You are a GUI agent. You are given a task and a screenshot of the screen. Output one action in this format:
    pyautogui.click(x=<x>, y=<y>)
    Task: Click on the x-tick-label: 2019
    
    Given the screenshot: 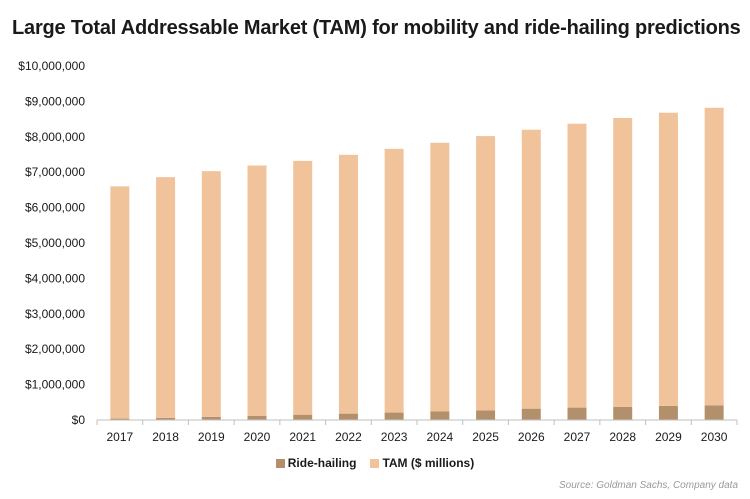 What is the action you would take?
    pyautogui.click(x=211, y=437)
    